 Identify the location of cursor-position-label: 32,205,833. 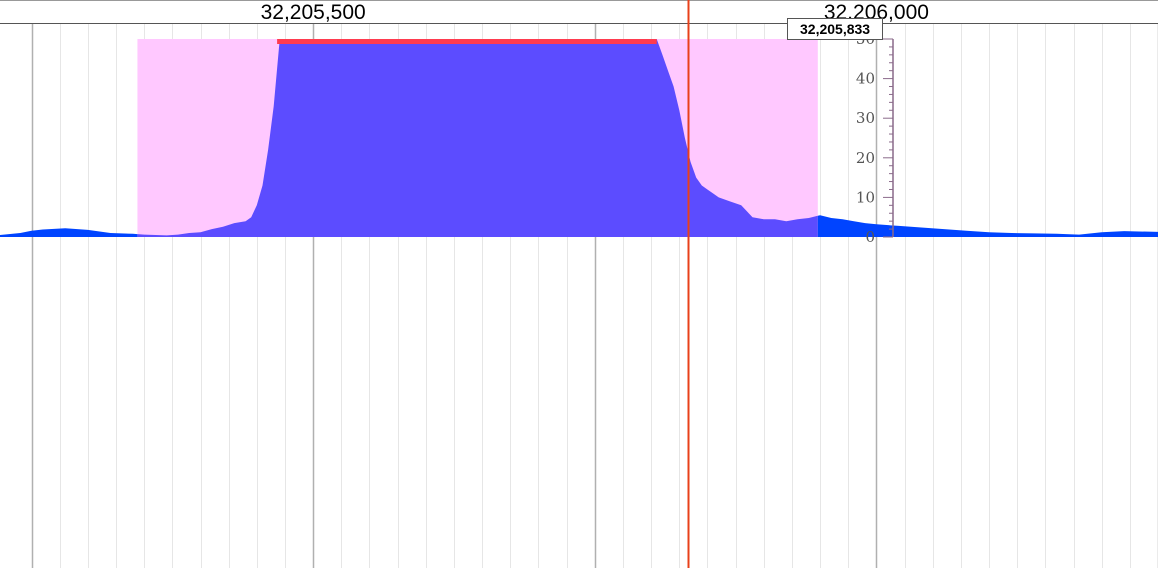
(835, 29).